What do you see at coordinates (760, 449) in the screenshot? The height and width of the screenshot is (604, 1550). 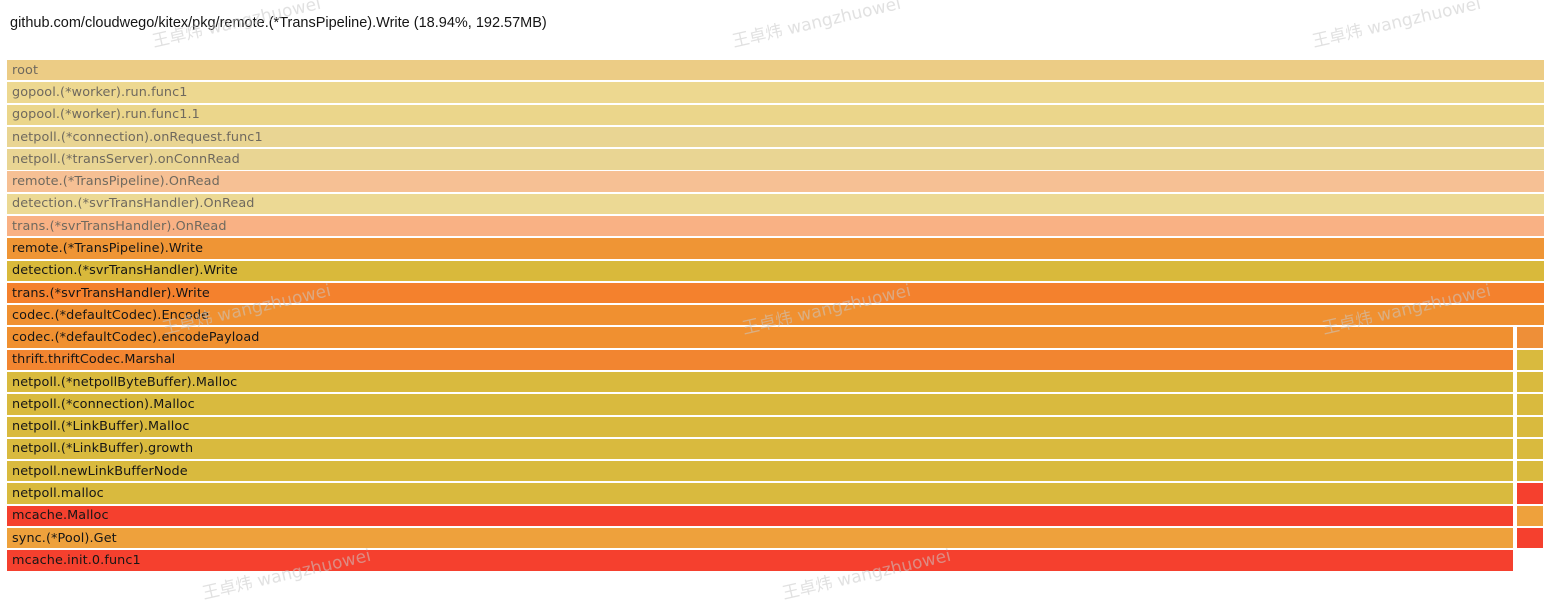 I see `frame-bar: netpoll.(*LinkBuffer).growth` at bounding box center [760, 449].